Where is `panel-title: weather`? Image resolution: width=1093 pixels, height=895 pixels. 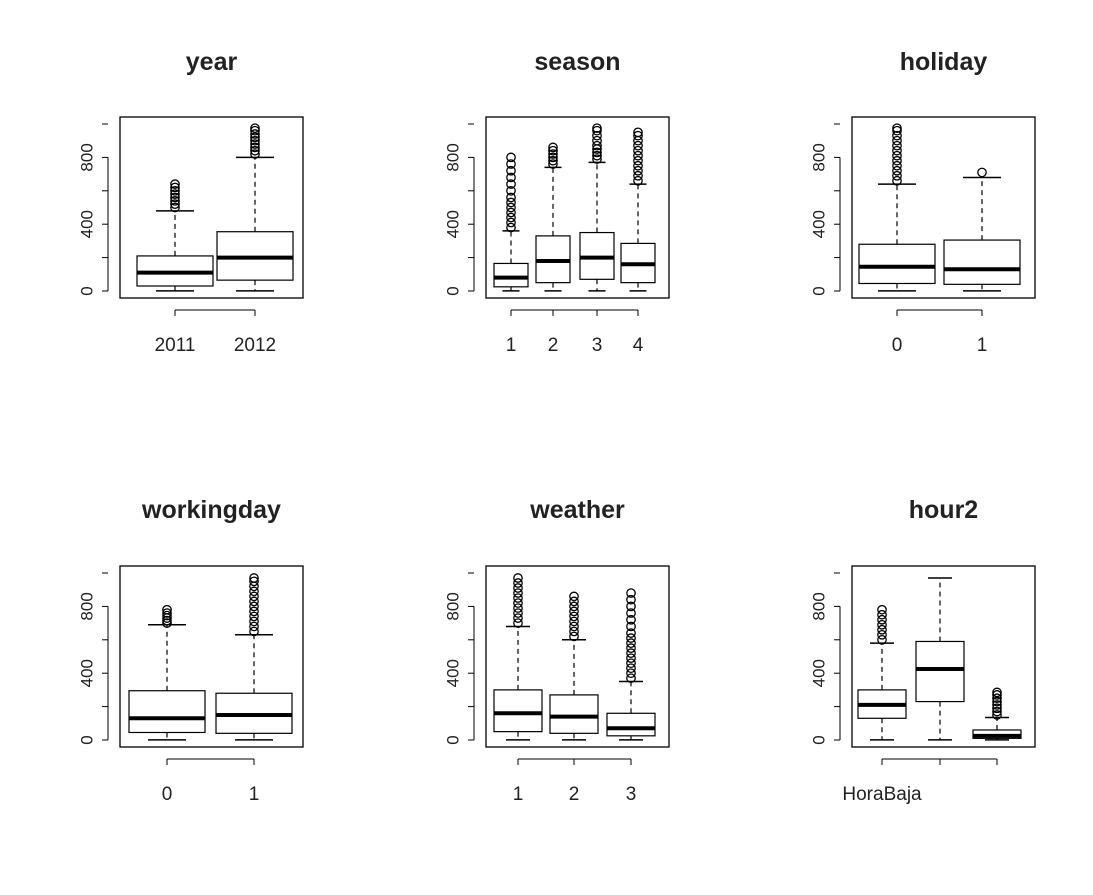
panel-title: weather is located at coordinates (577, 510).